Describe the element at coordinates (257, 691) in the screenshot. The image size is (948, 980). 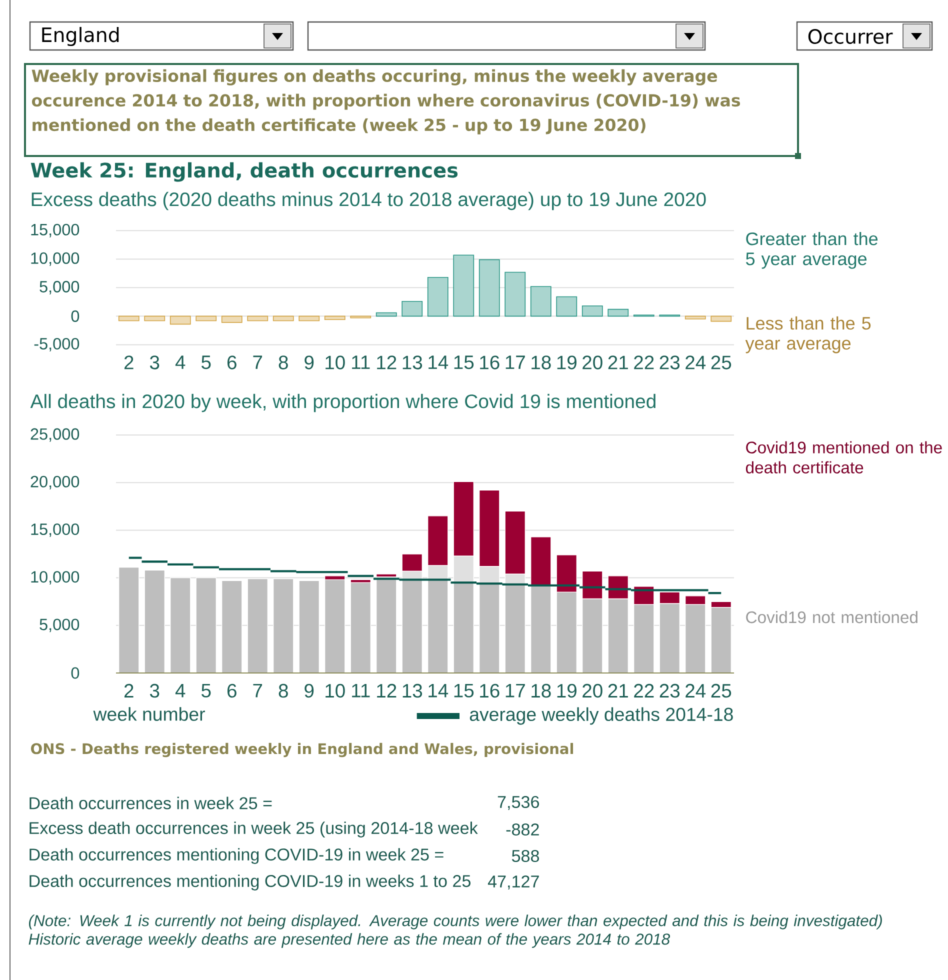
I see `x-tick-label: 7` at that location.